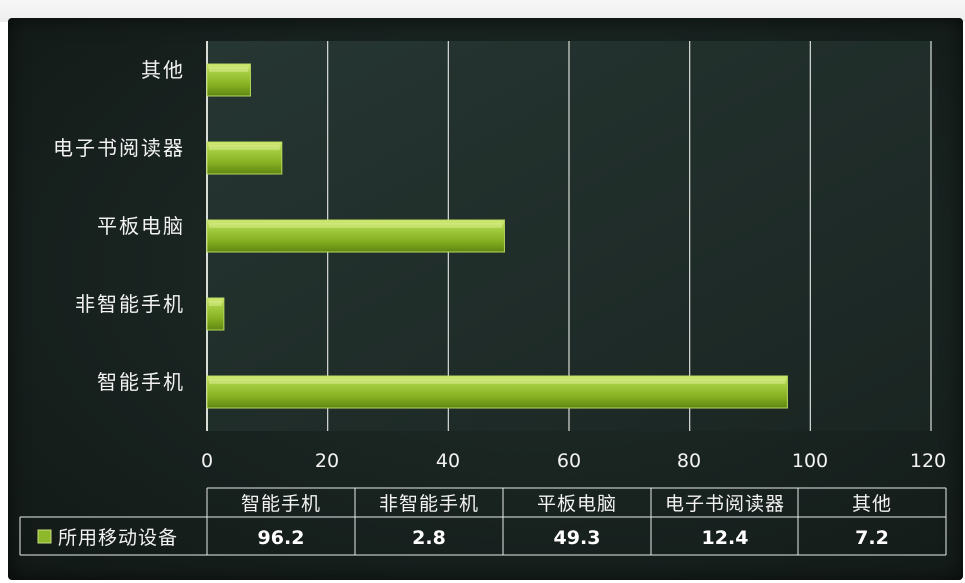  Describe the element at coordinates (228, 80) in the screenshot. I see `bar-其他` at that location.